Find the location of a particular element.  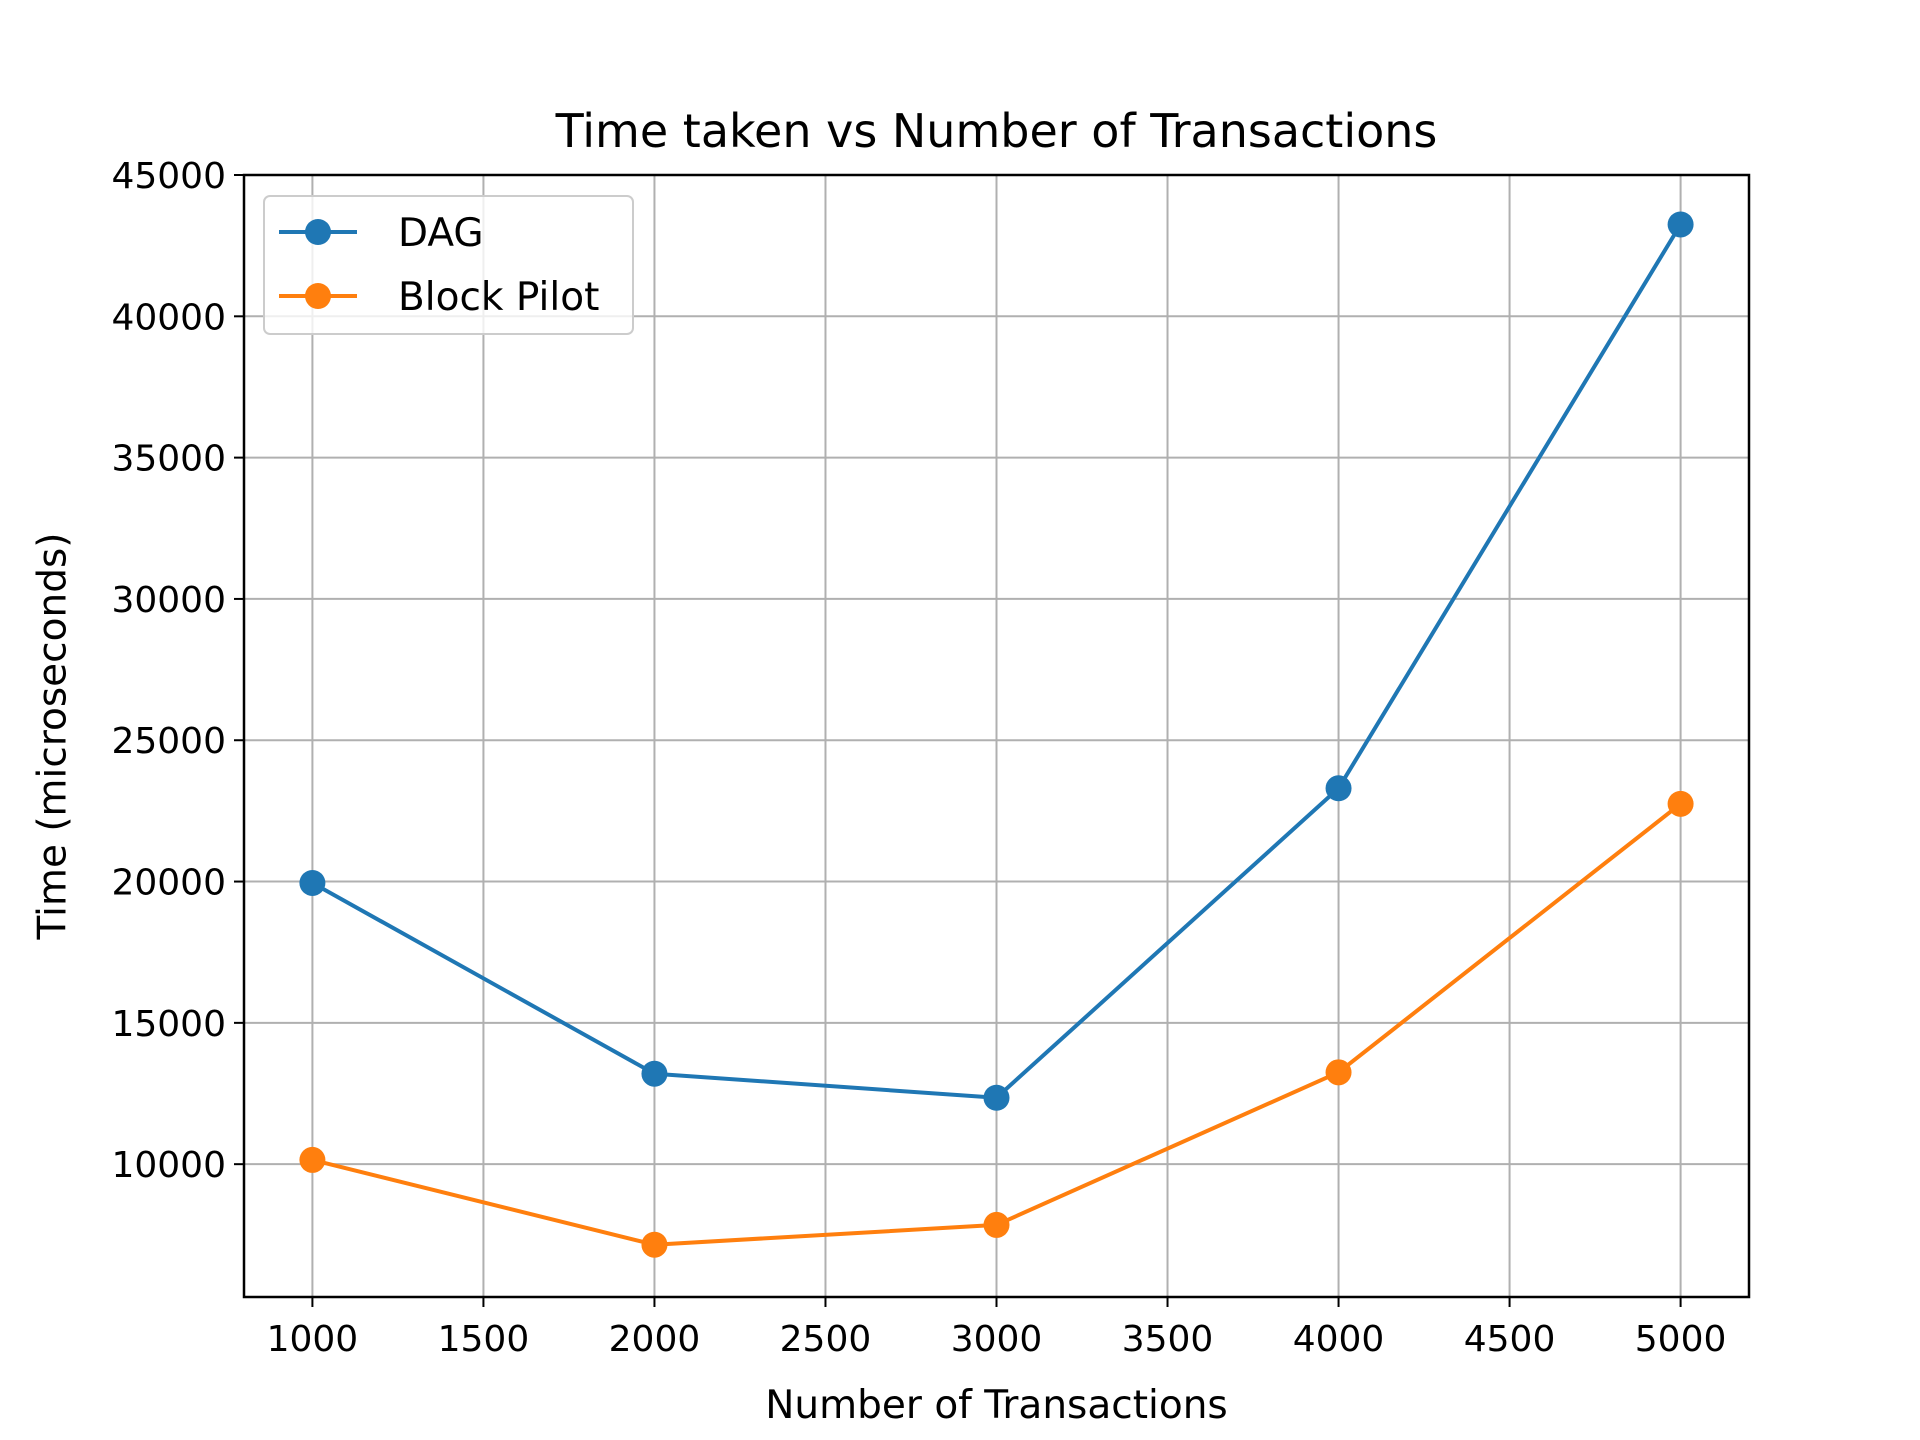

legend-label: Block Pilot is located at coordinates (498, 297).